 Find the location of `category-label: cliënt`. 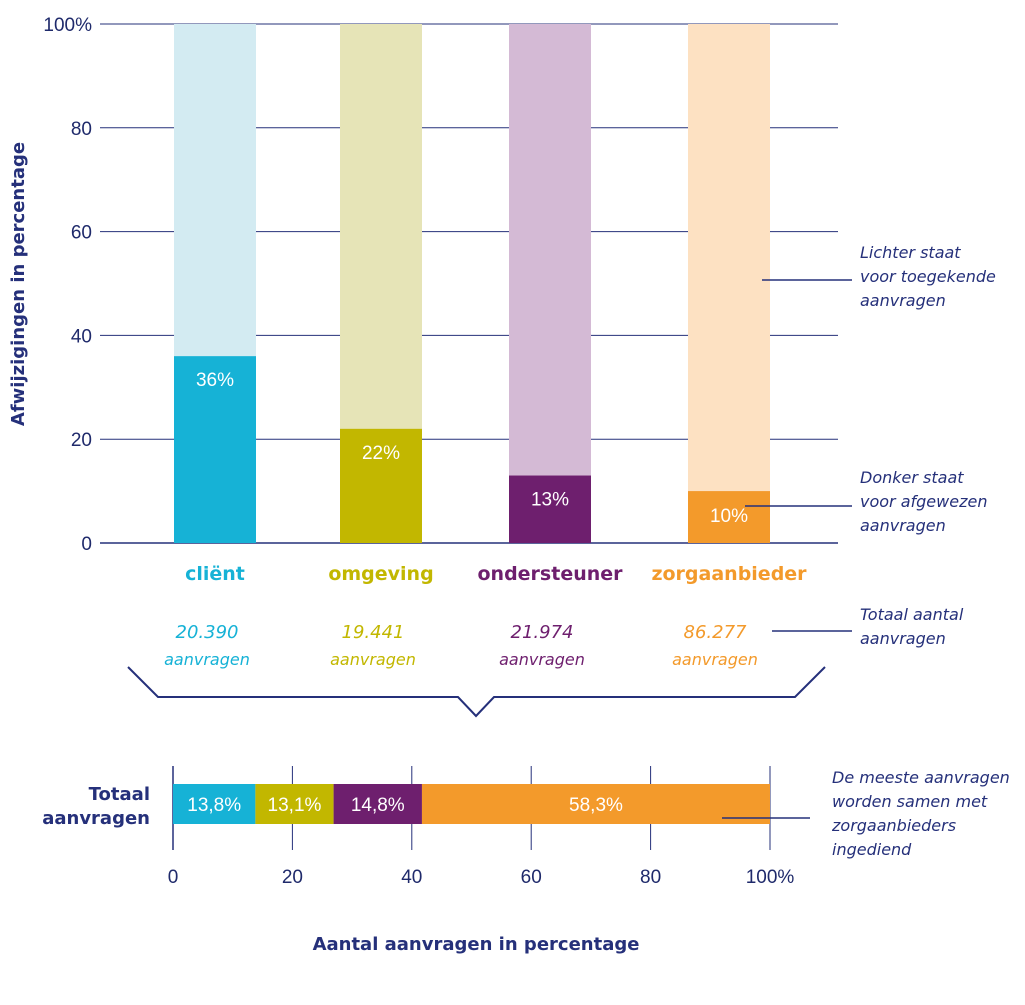

category-label: cliënt is located at coordinates (215, 574).